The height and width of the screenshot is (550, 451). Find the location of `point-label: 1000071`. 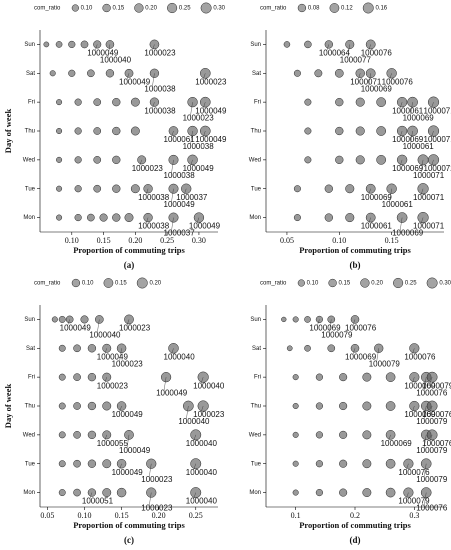

point-label: 1000071 is located at coordinates (429, 226).